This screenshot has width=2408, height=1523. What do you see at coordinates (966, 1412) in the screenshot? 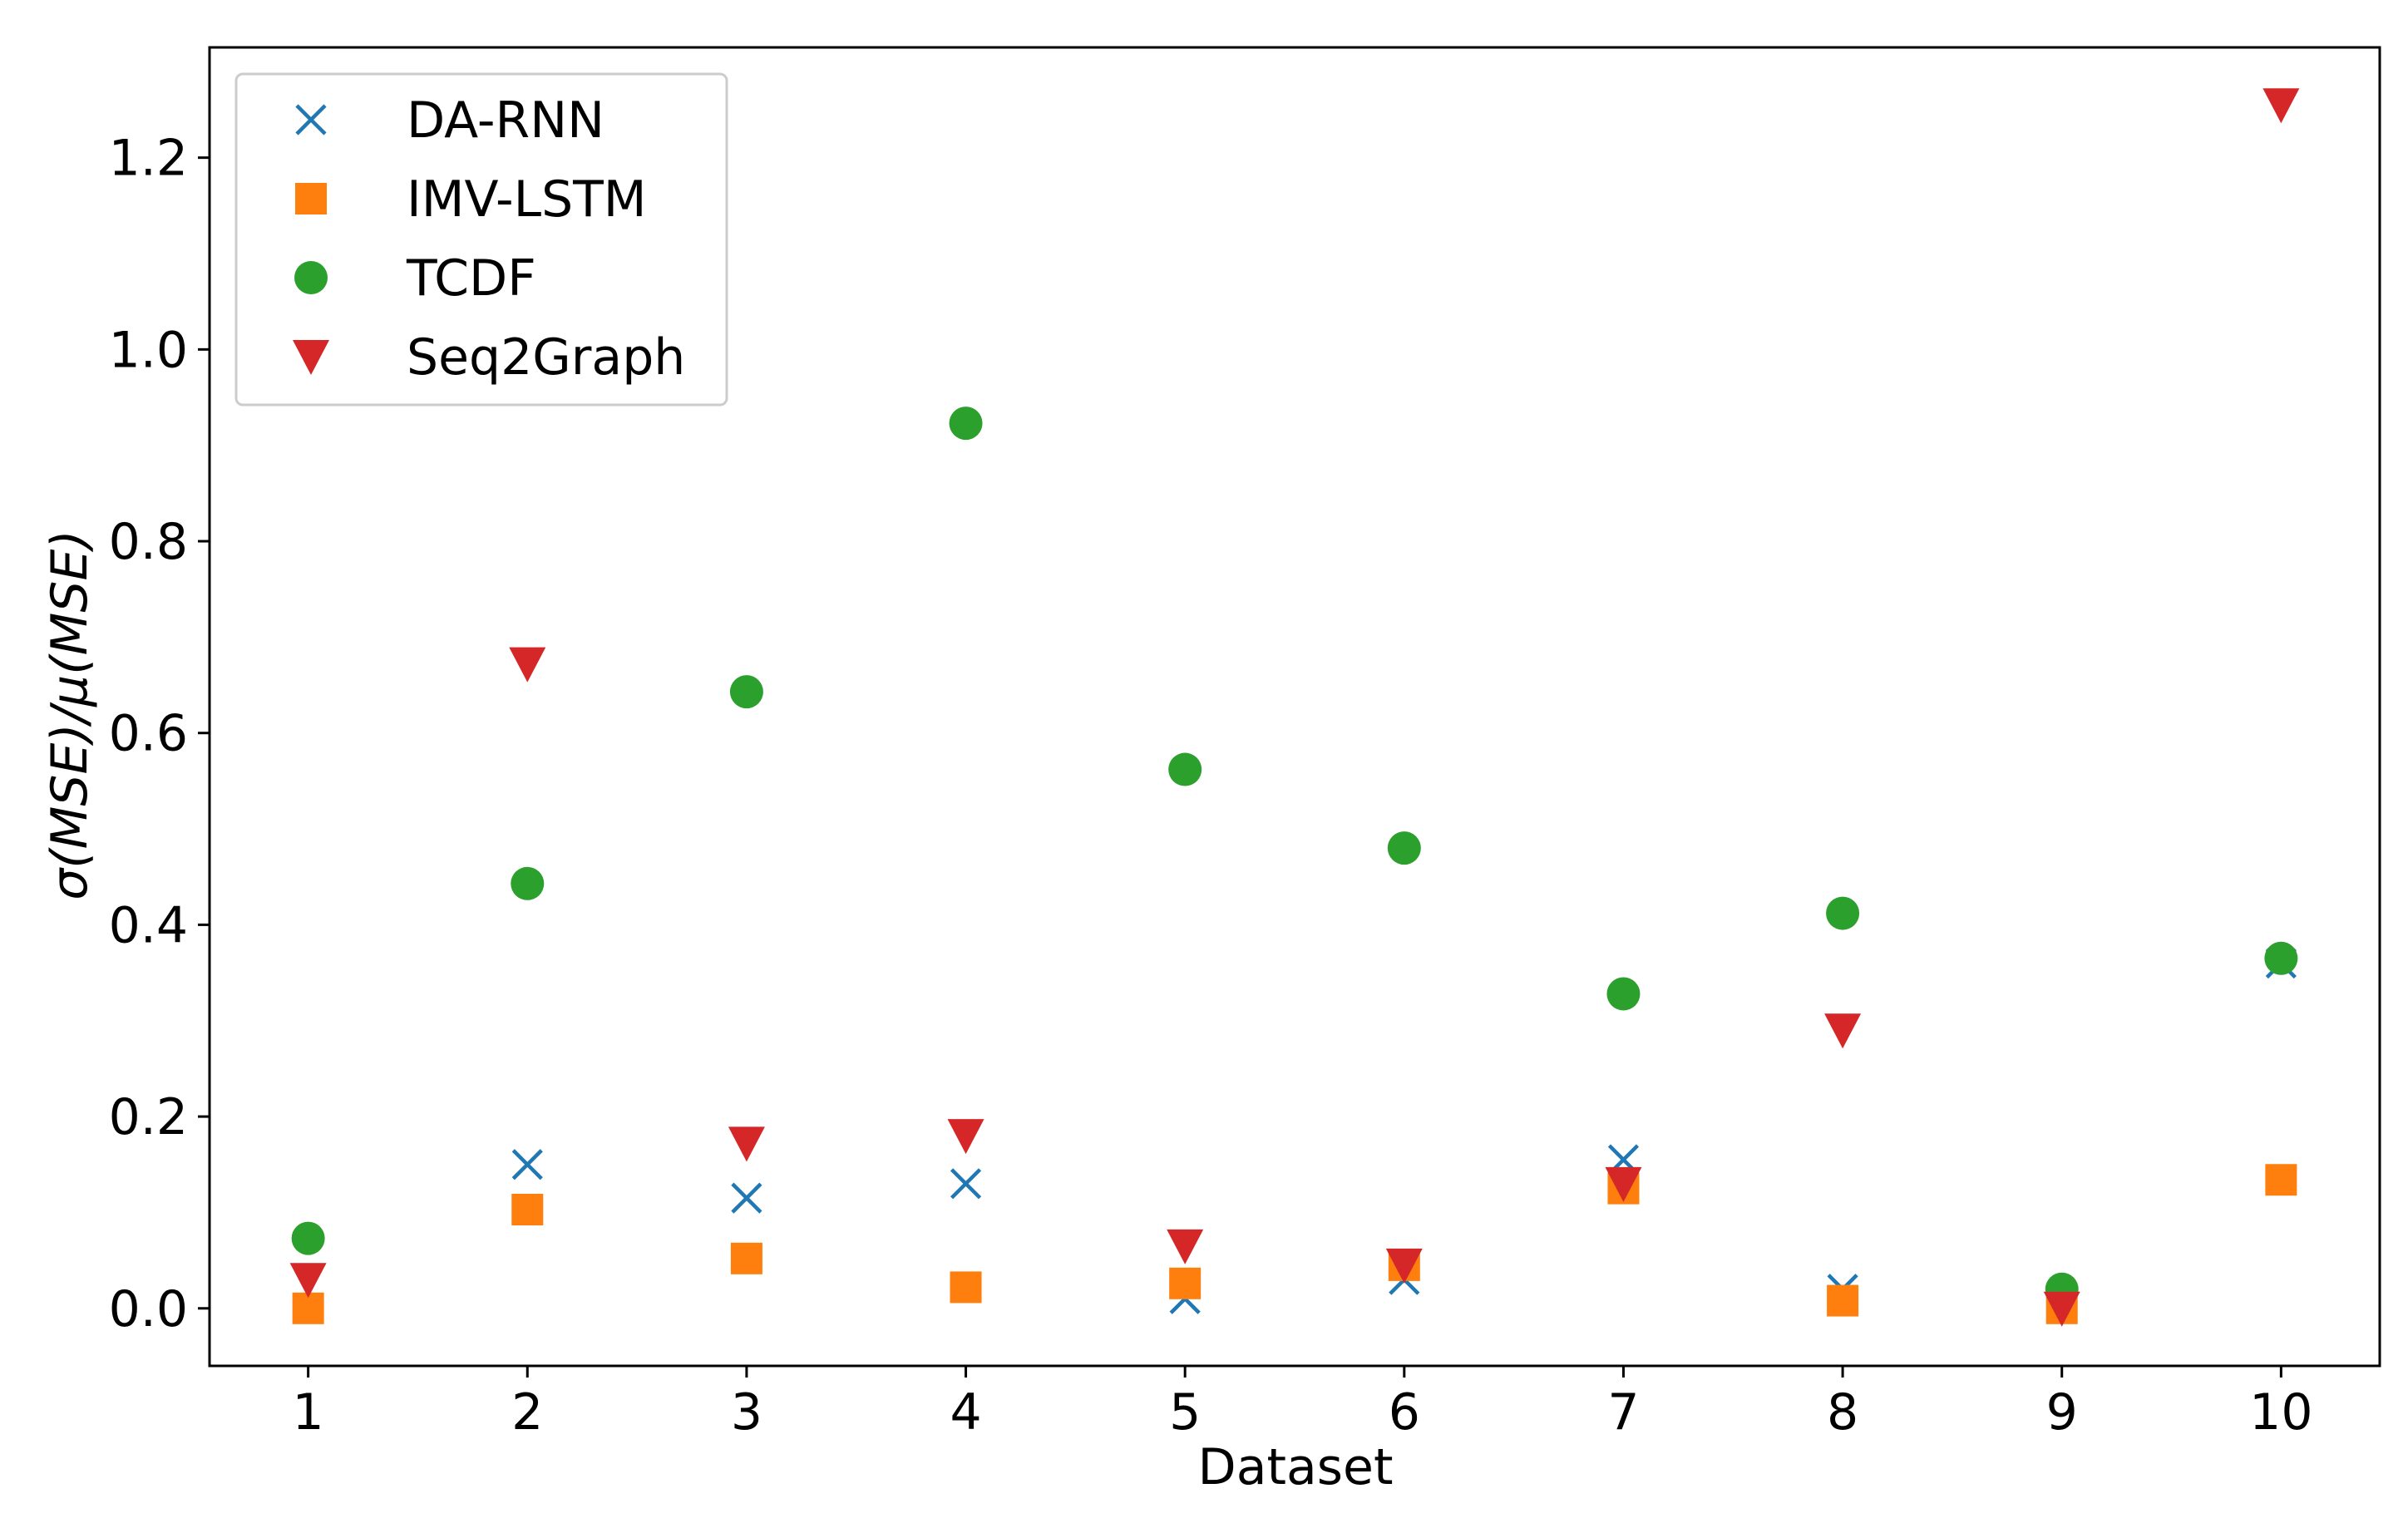
I see `x-tick-label: 4` at bounding box center [966, 1412].